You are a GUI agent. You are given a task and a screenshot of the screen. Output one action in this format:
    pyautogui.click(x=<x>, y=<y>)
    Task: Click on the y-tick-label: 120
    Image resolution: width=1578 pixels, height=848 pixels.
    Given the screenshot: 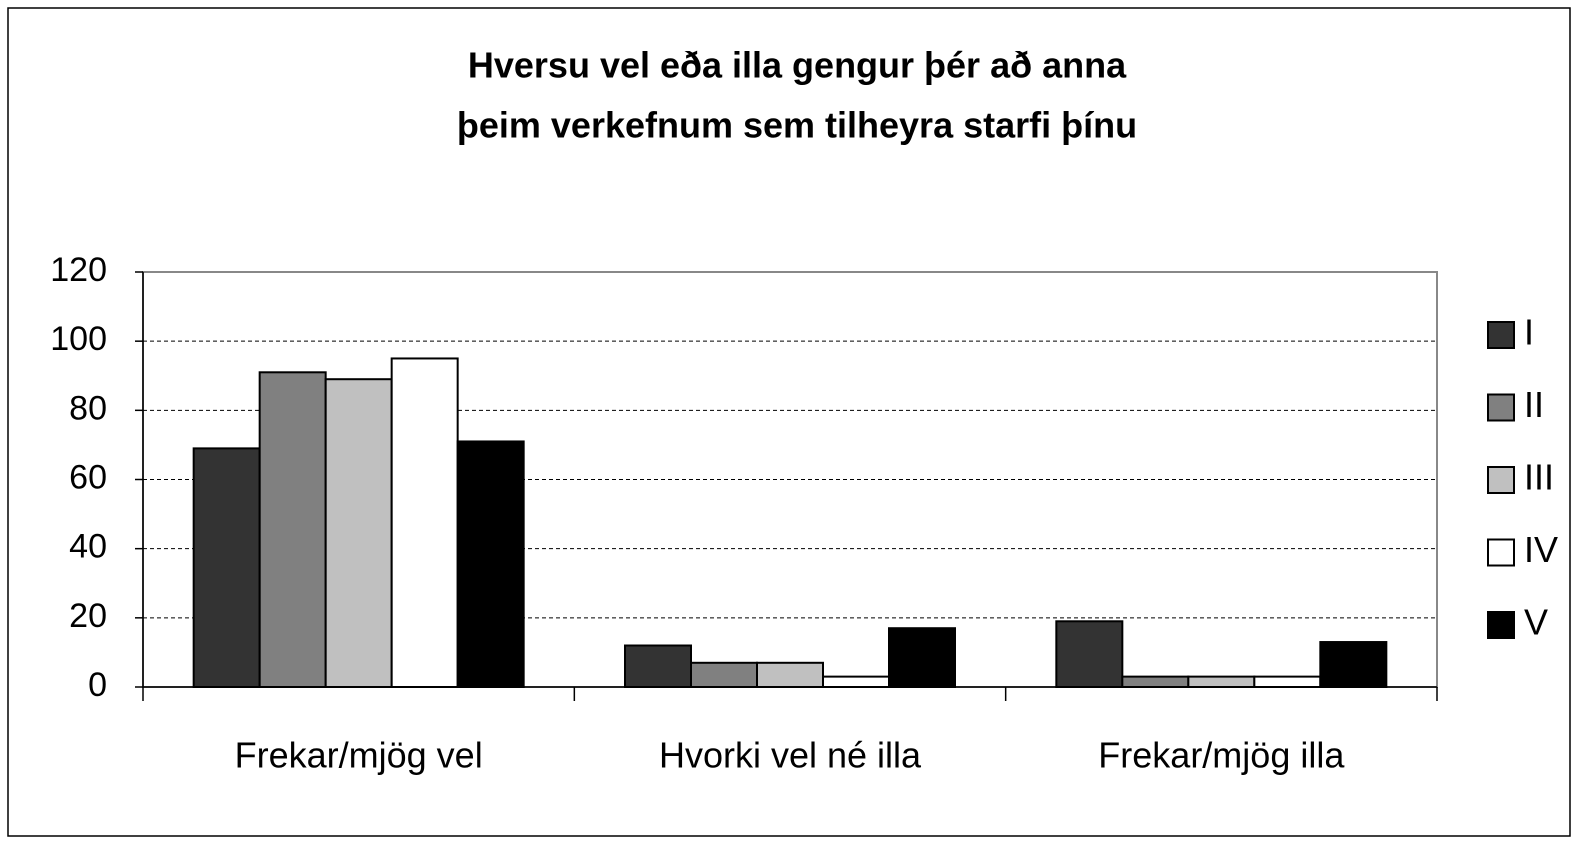 What is the action you would take?
    pyautogui.click(x=78, y=270)
    